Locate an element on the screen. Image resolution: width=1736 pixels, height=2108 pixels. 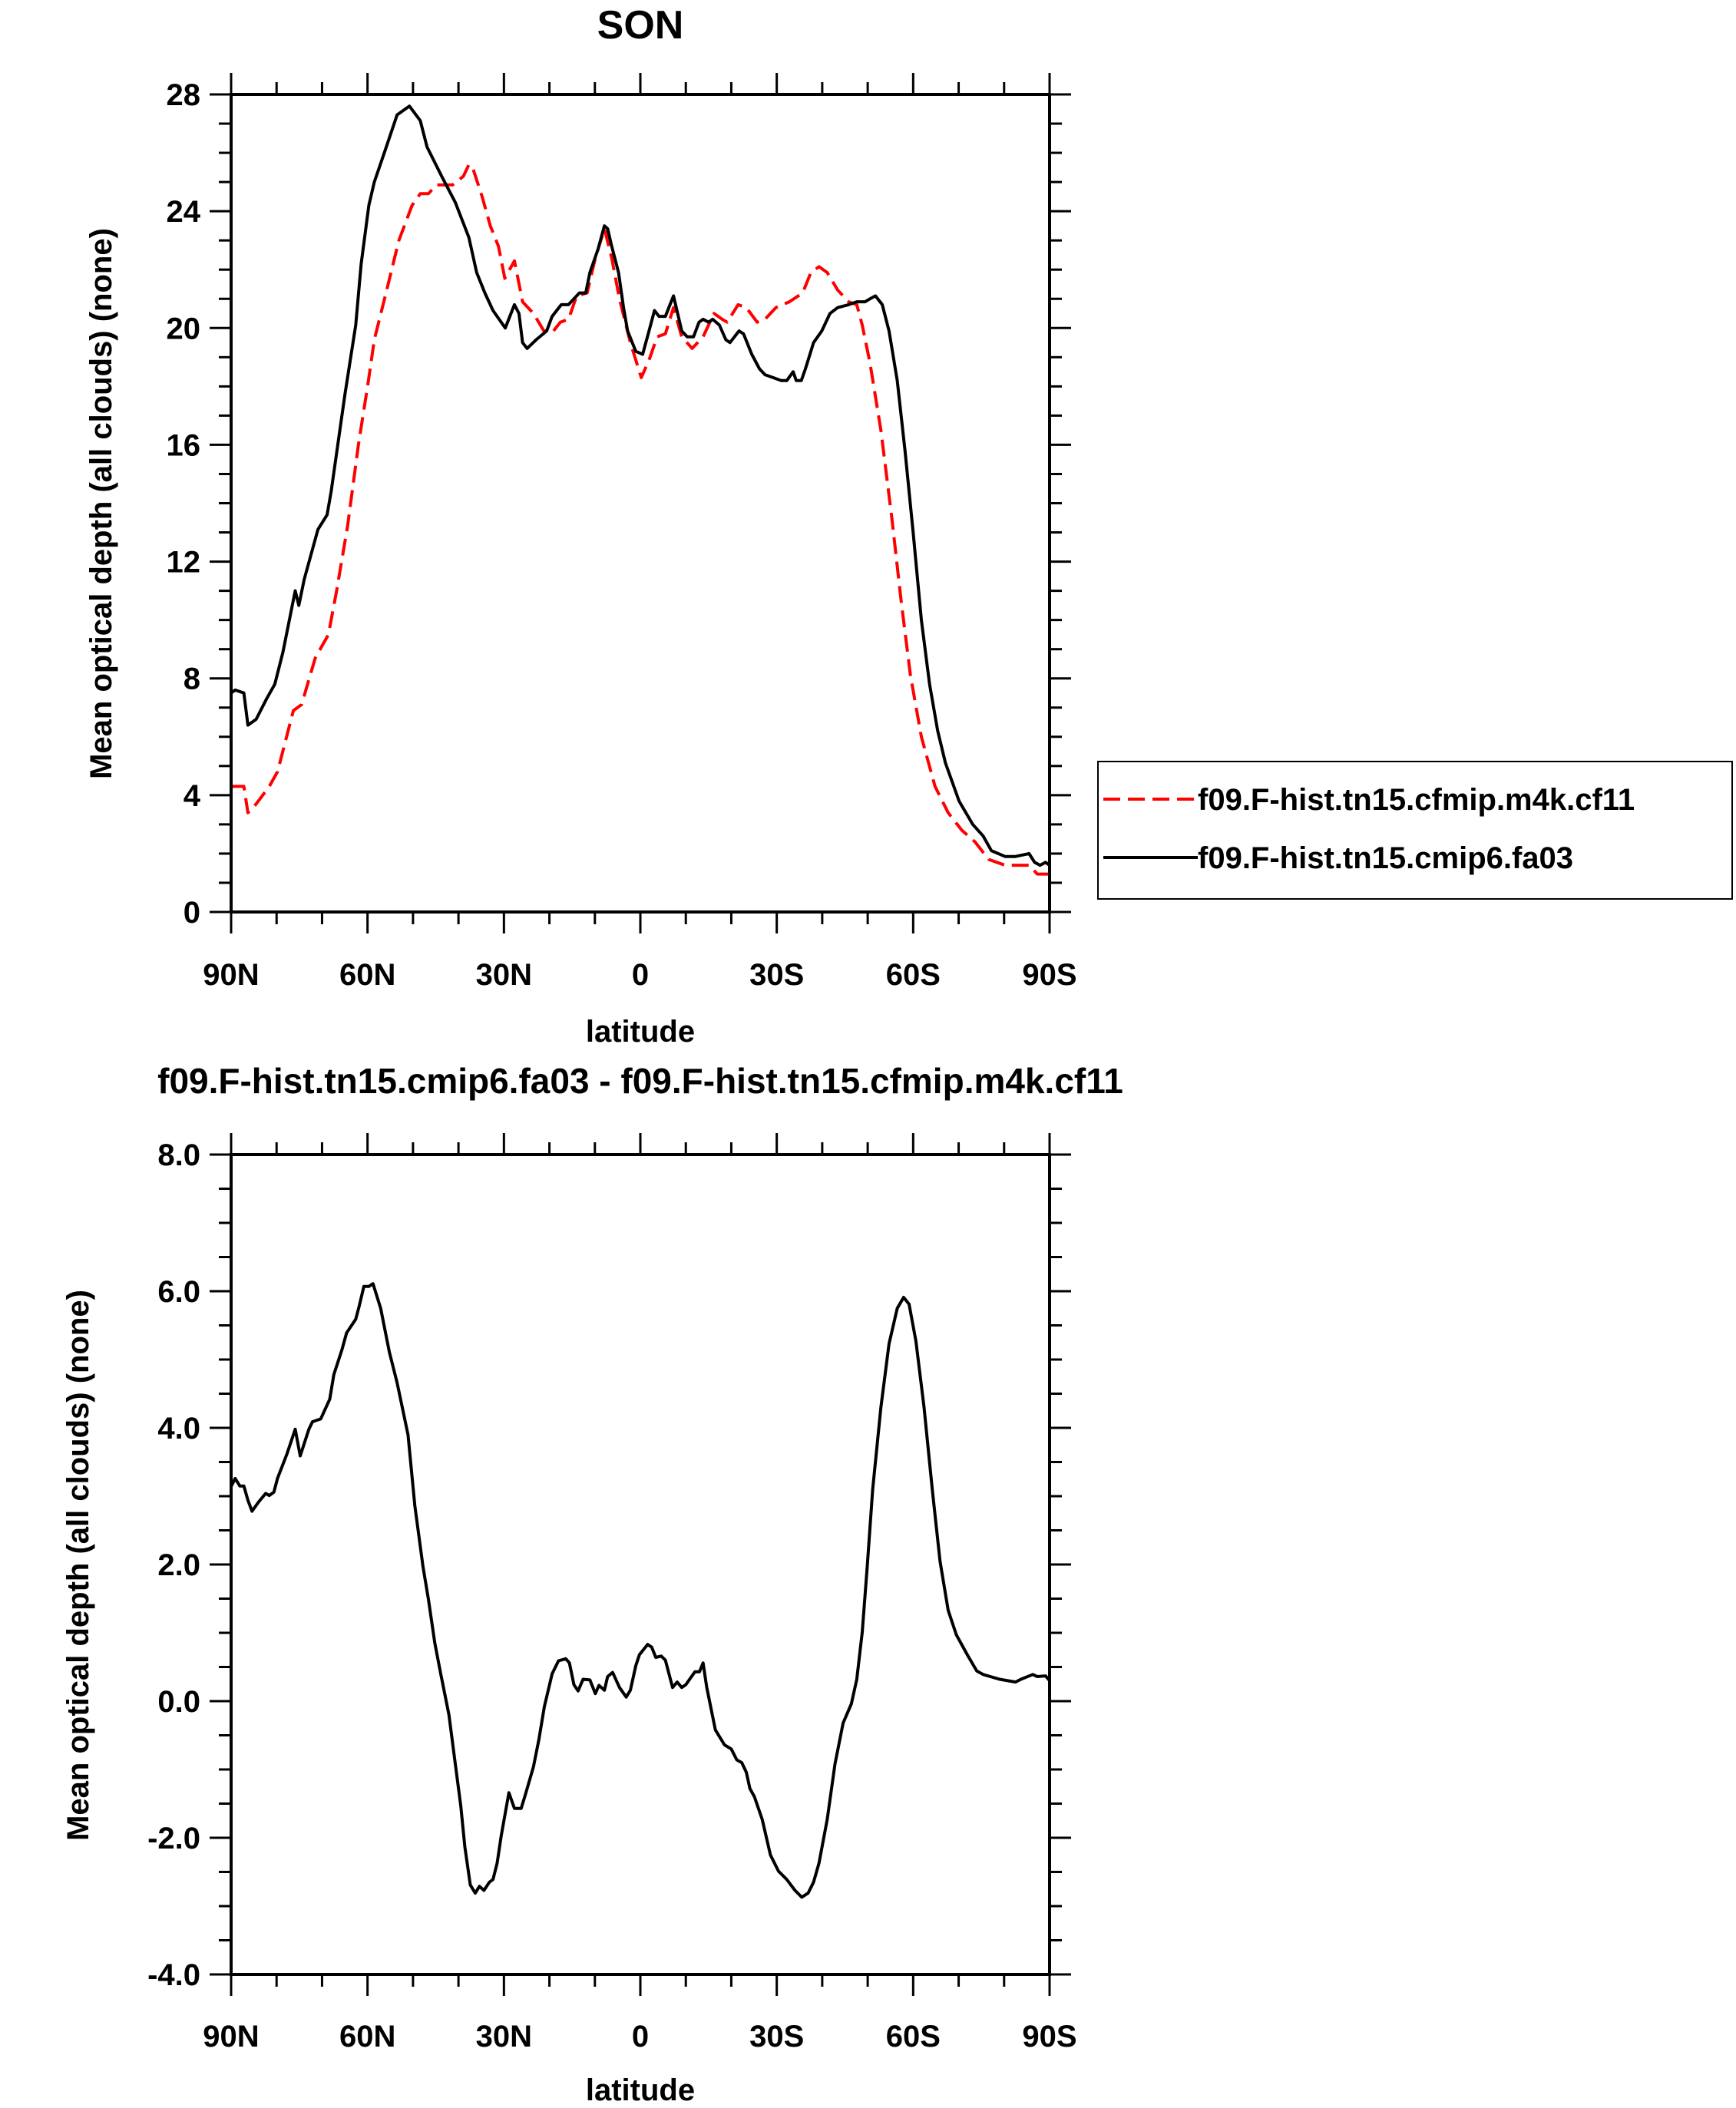
y-tick-label: 0.0 is located at coordinates (178, 1702).